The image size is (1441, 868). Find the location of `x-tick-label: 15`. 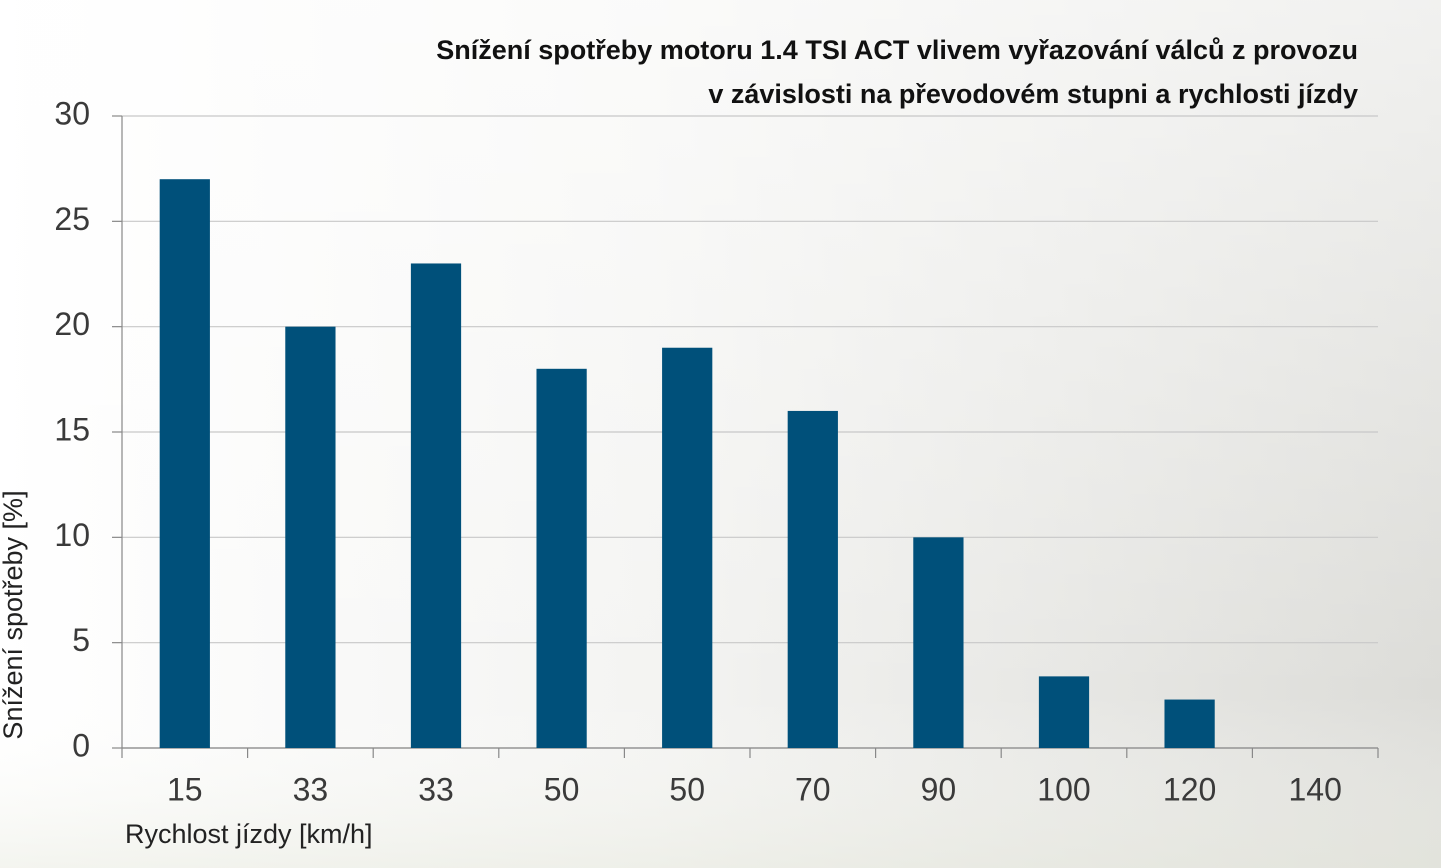

x-tick-label: 15 is located at coordinates (185, 789).